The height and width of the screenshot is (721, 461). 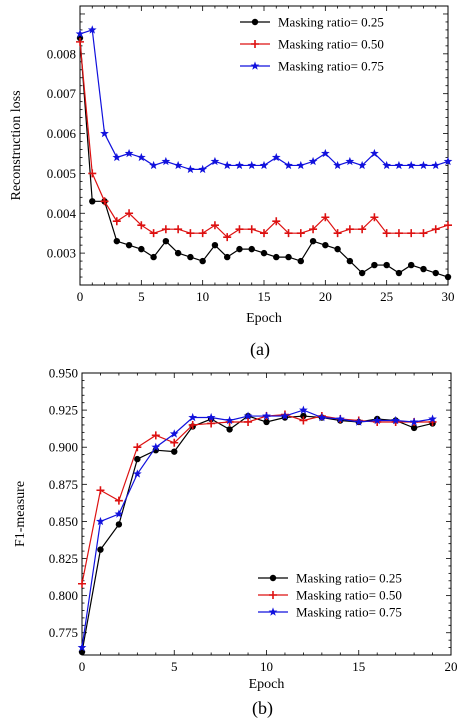 What do you see at coordinates (202, 296) in the screenshot?
I see `x-tick-label: 10` at bounding box center [202, 296].